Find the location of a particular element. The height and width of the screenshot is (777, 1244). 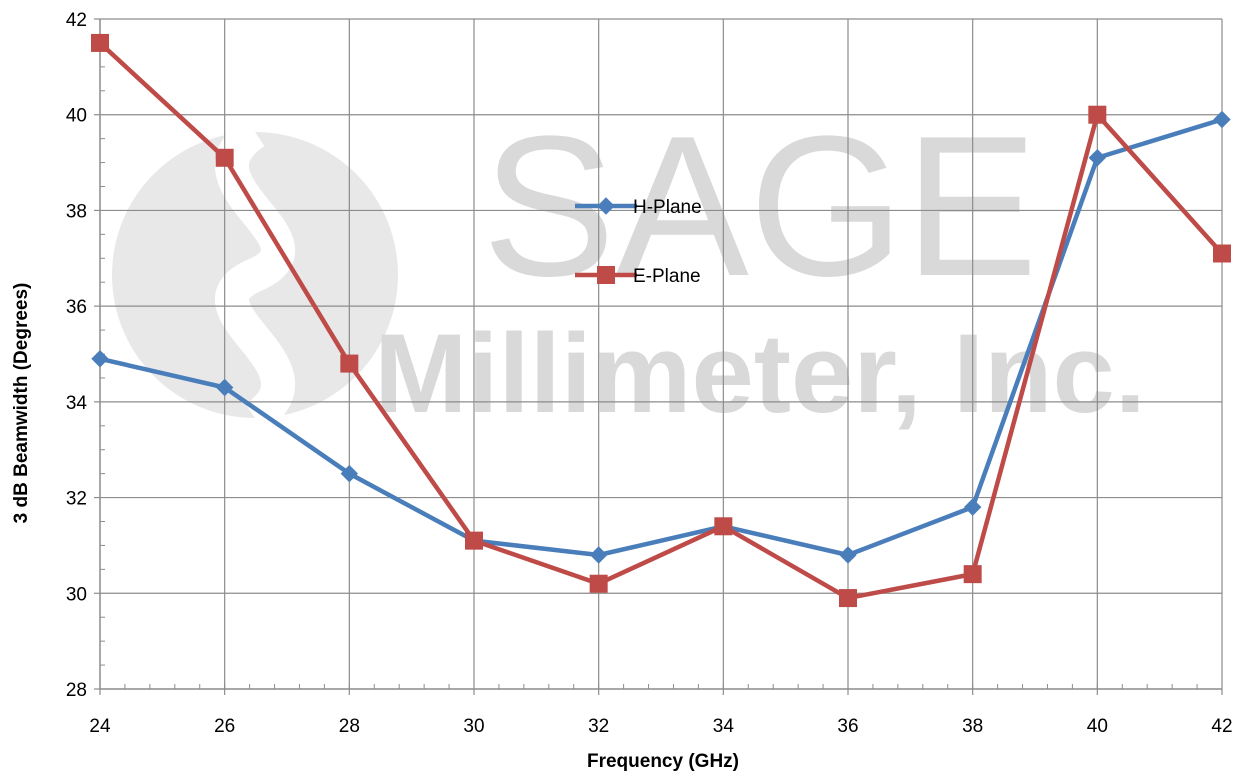

y-axis-title: 3 dB Beamwidth (Degrees) is located at coordinates (21, 403).